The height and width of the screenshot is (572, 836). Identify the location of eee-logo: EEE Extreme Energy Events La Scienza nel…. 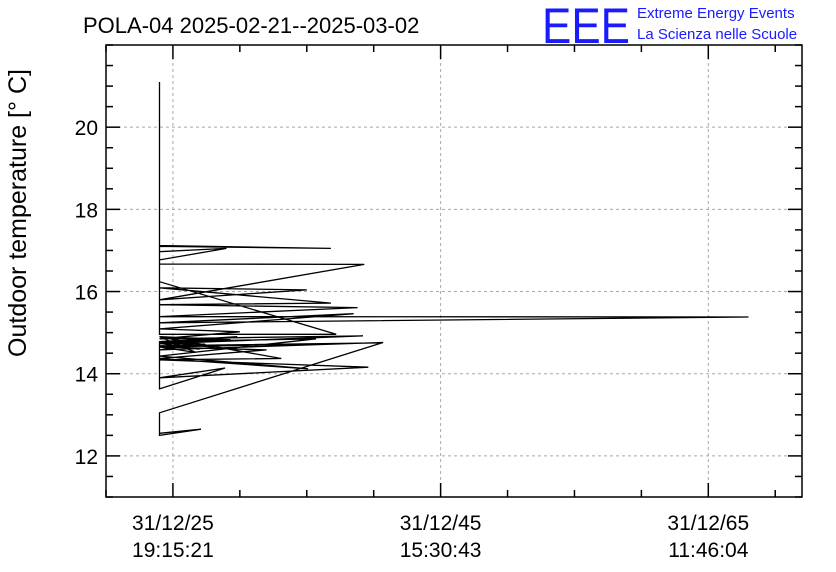
(669, 27).